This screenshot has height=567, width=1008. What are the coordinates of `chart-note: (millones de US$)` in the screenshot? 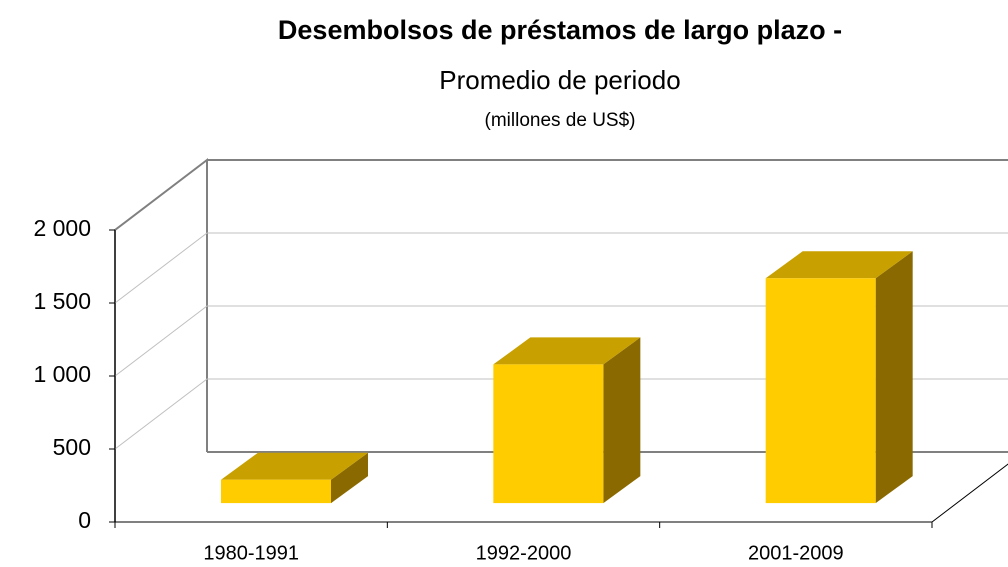 It's located at (560, 120).